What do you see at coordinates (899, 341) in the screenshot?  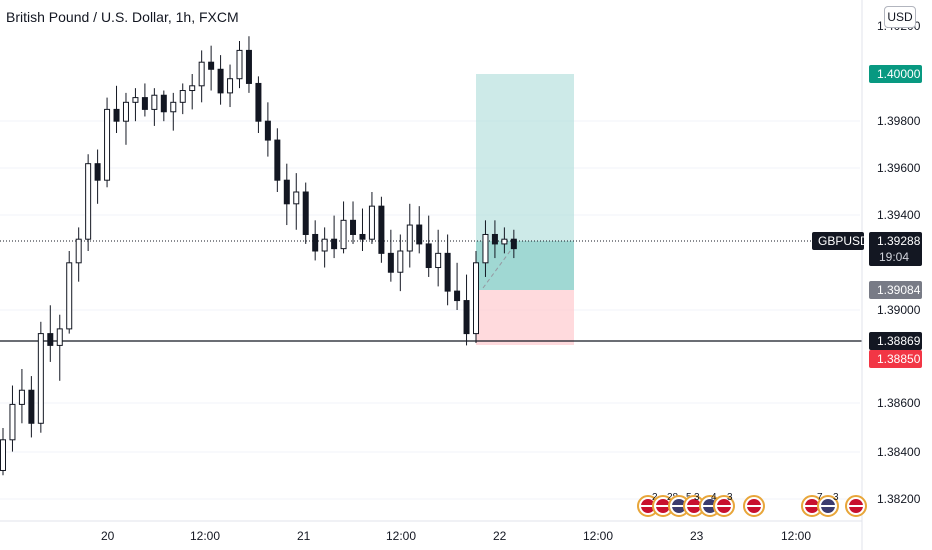 I see `svg-text: 1.38869` at bounding box center [899, 341].